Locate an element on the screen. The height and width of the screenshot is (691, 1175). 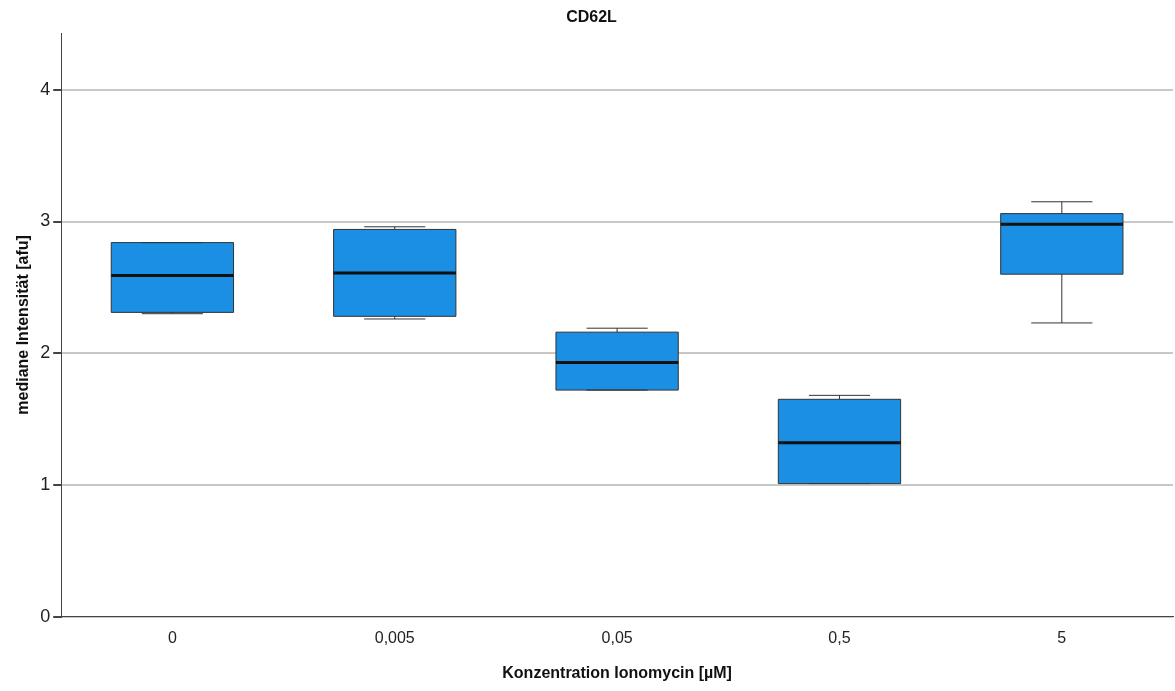
x-tick-label: 5 is located at coordinates (1062, 637).